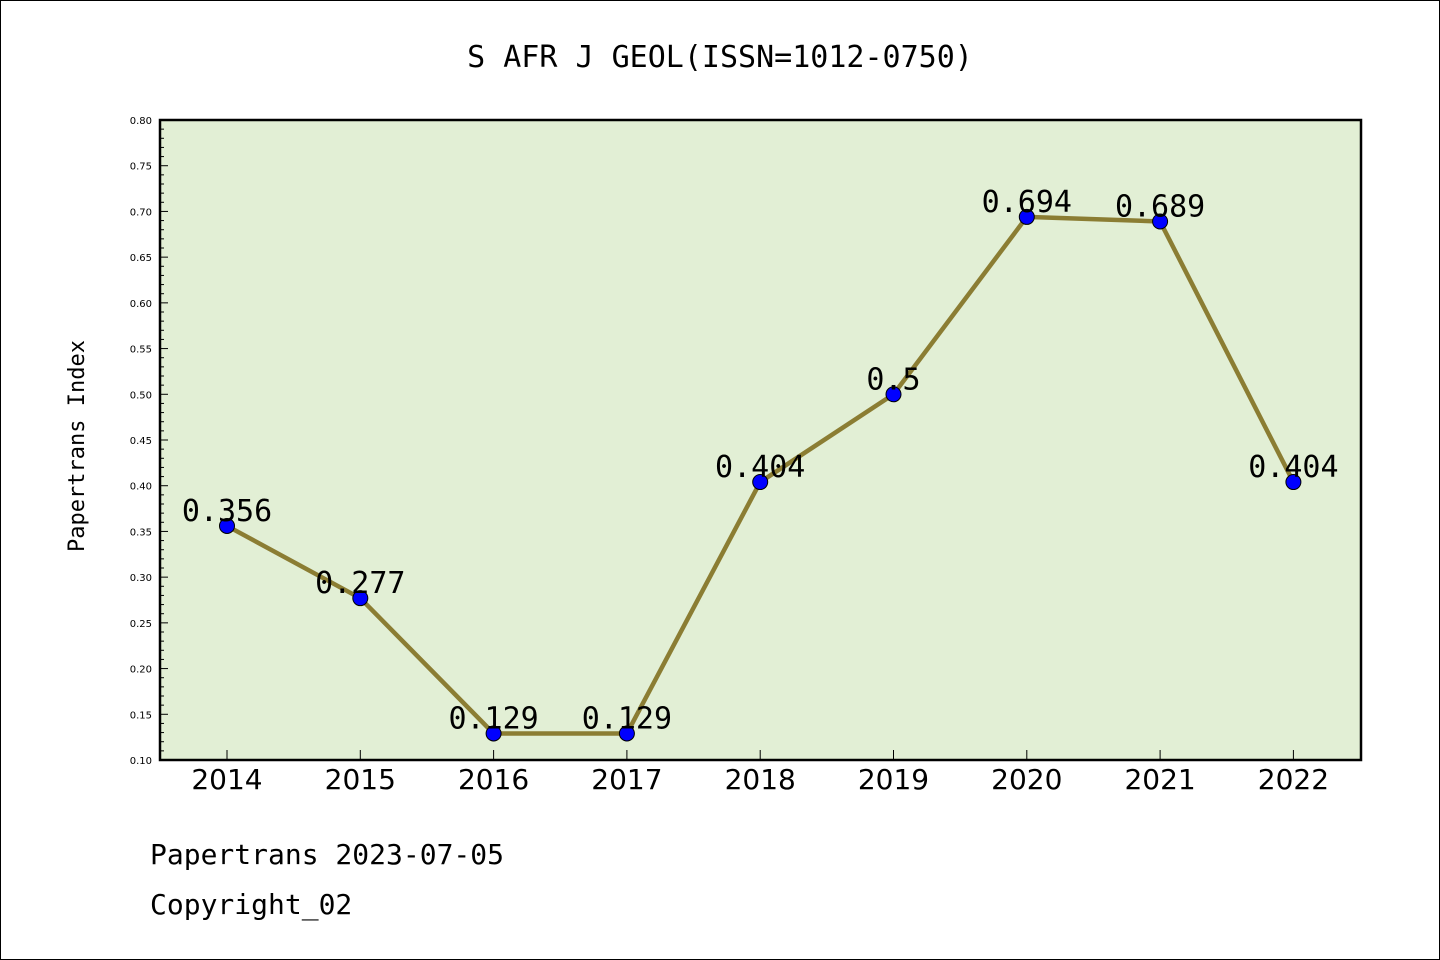 The width and height of the screenshot is (1440, 960). I want to click on x-tick-label: 2018, so click(760, 779).